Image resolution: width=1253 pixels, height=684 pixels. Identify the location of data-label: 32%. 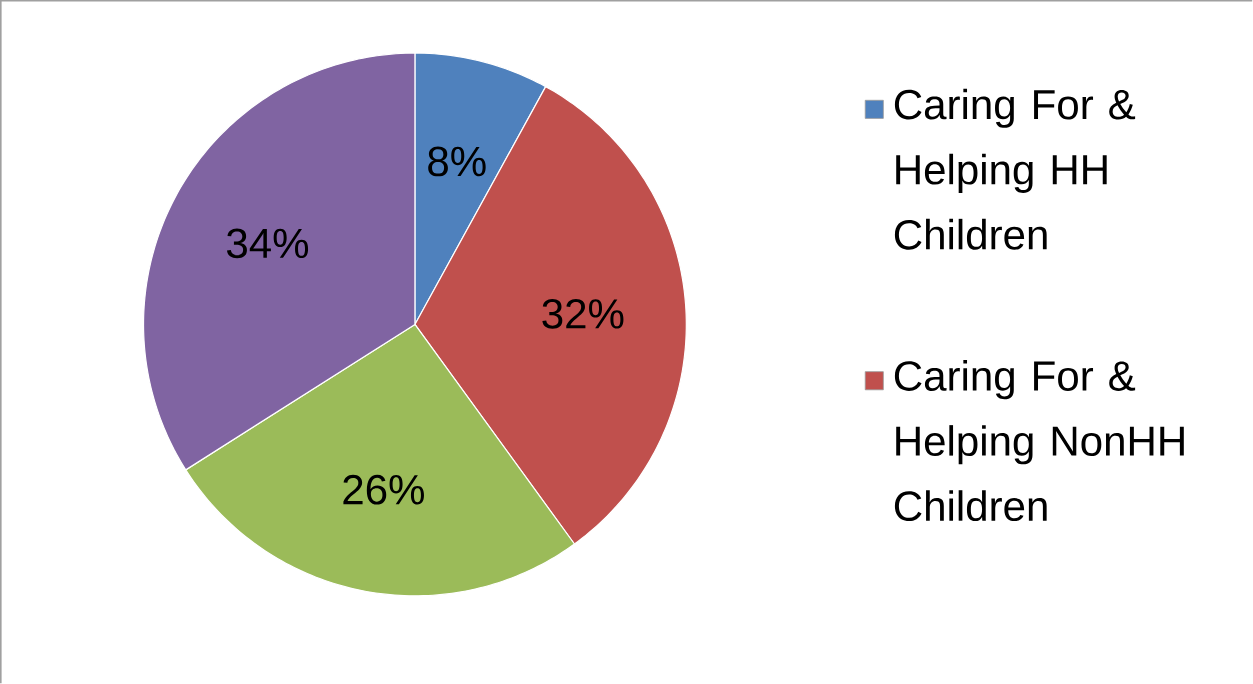
(583, 313).